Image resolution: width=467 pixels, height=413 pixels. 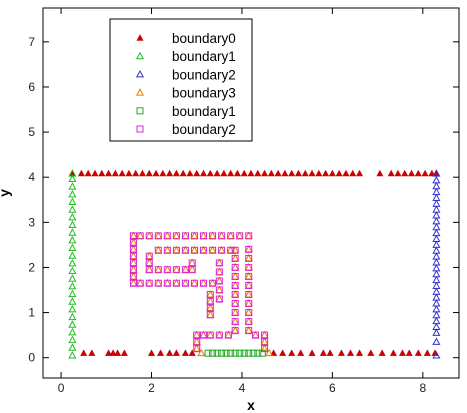 I want to click on legend-label: boundary1, so click(x=204, y=111).